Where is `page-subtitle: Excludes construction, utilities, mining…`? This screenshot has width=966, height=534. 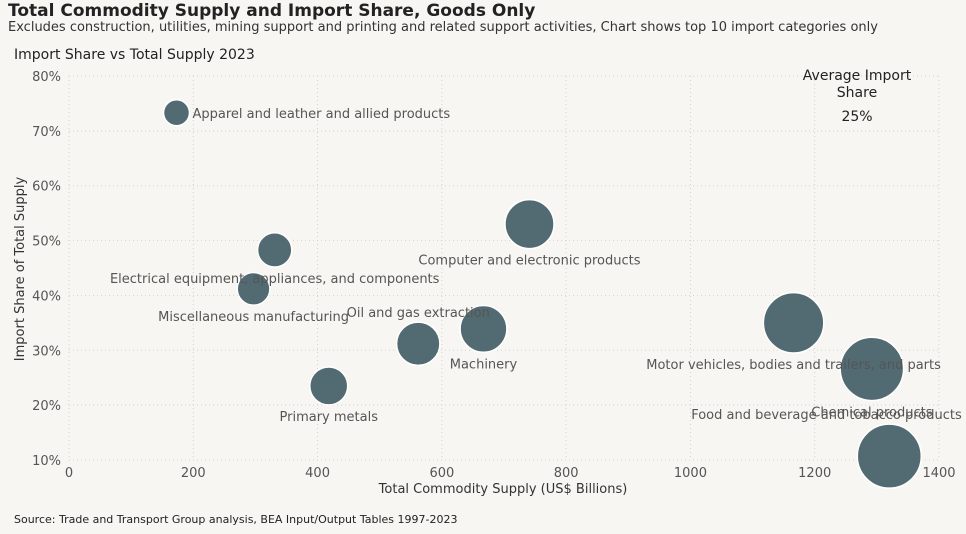 page-subtitle: Excludes construction, utilities, mining… is located at coordinates (443, 27).